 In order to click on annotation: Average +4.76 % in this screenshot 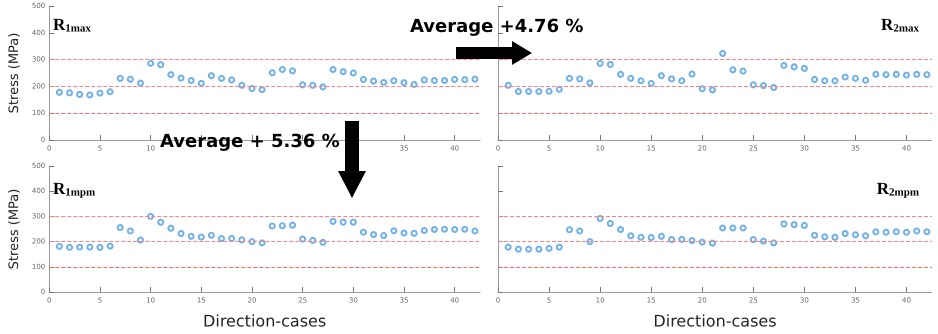, I will do `click(497, 26)`.